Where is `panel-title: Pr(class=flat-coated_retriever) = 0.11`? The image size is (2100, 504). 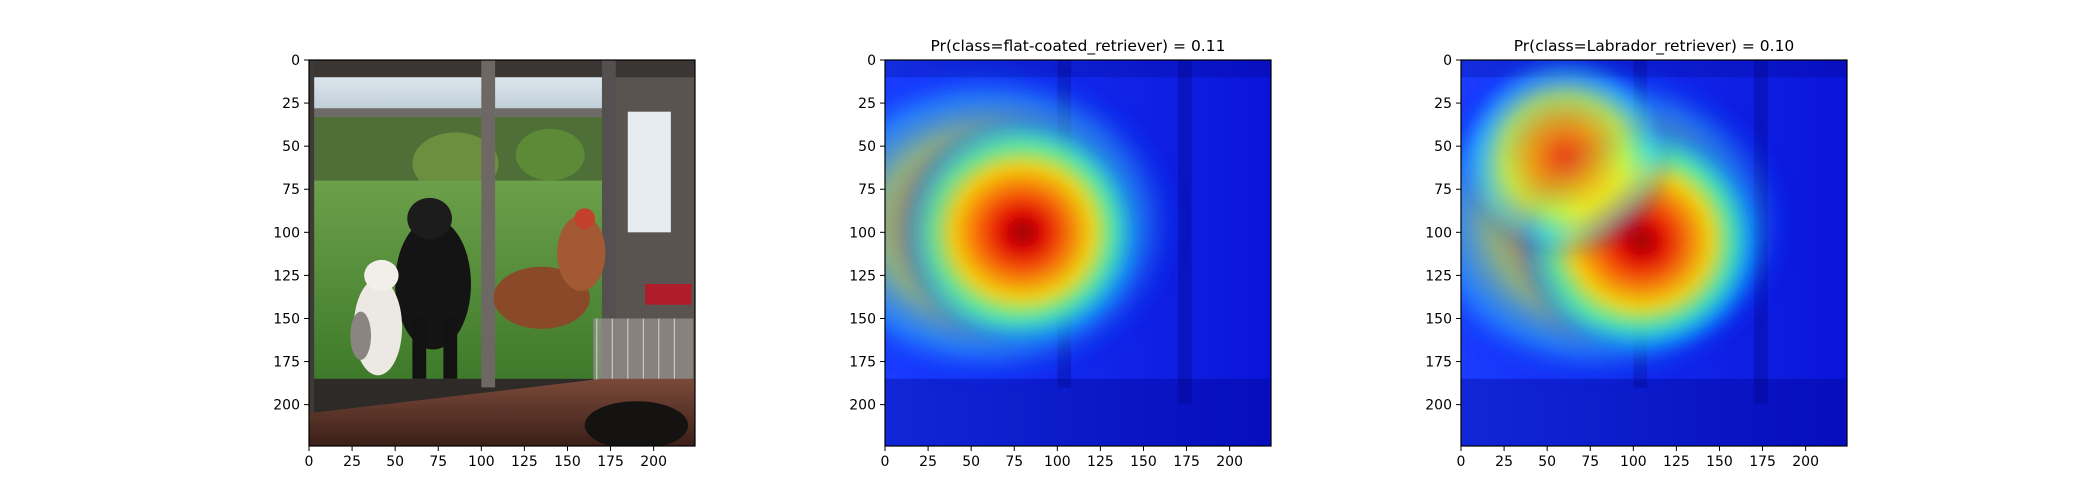
panel-title: Pr(class=flat-coated_retriever) = 0.11 is located at coordinates (1078, 46).